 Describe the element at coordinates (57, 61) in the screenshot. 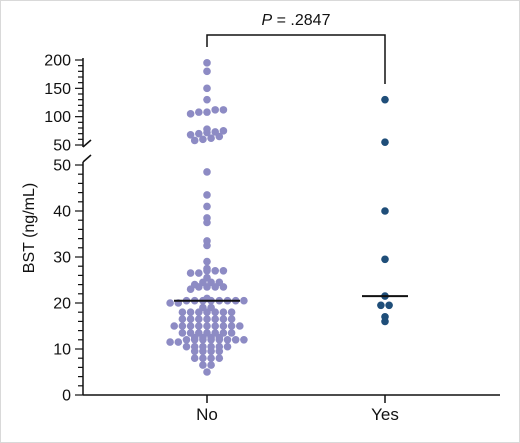

I see `y-tick-label: 200` at that location.